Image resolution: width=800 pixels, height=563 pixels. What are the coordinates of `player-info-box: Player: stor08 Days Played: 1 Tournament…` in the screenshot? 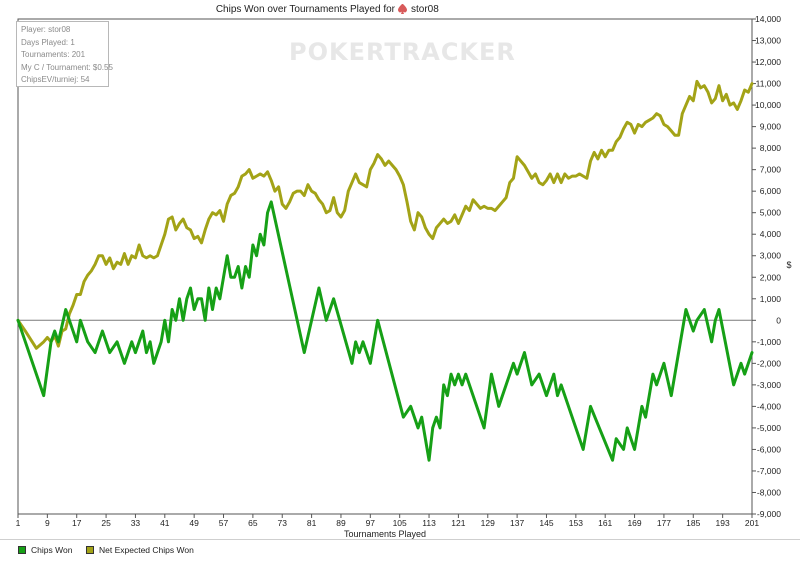 It's located at (64, 54).